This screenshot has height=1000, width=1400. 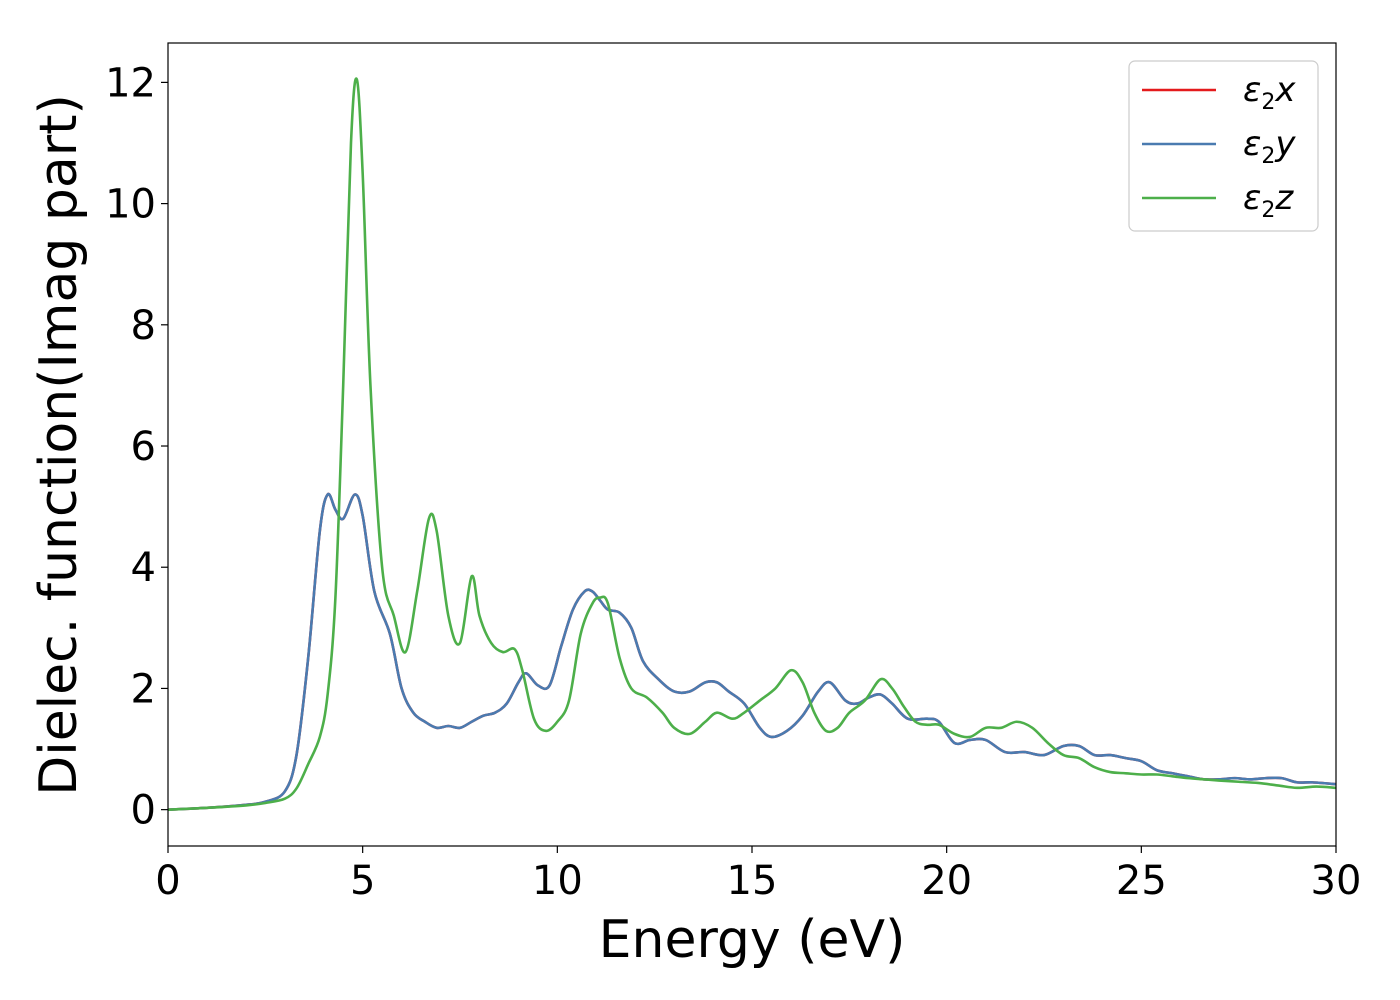 I want to click on legend-entry-label: ε2z, so click(x=1268, y=200).